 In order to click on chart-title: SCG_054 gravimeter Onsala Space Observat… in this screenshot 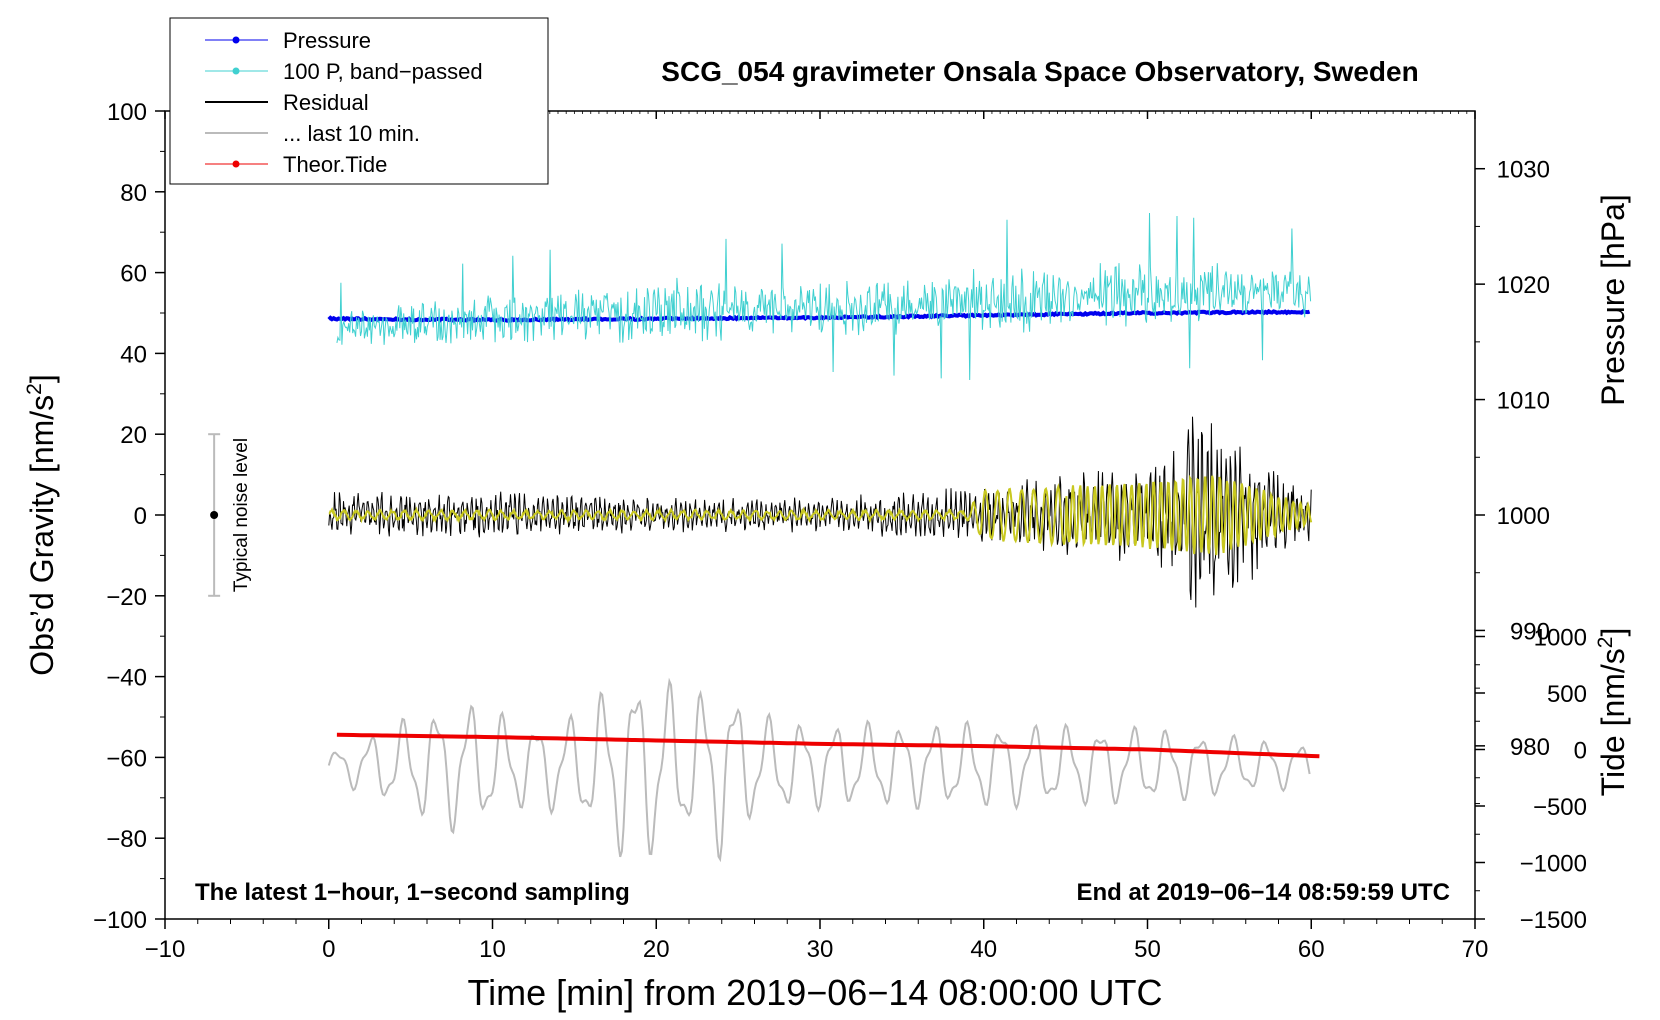, I will do `click(1039, 71)`.